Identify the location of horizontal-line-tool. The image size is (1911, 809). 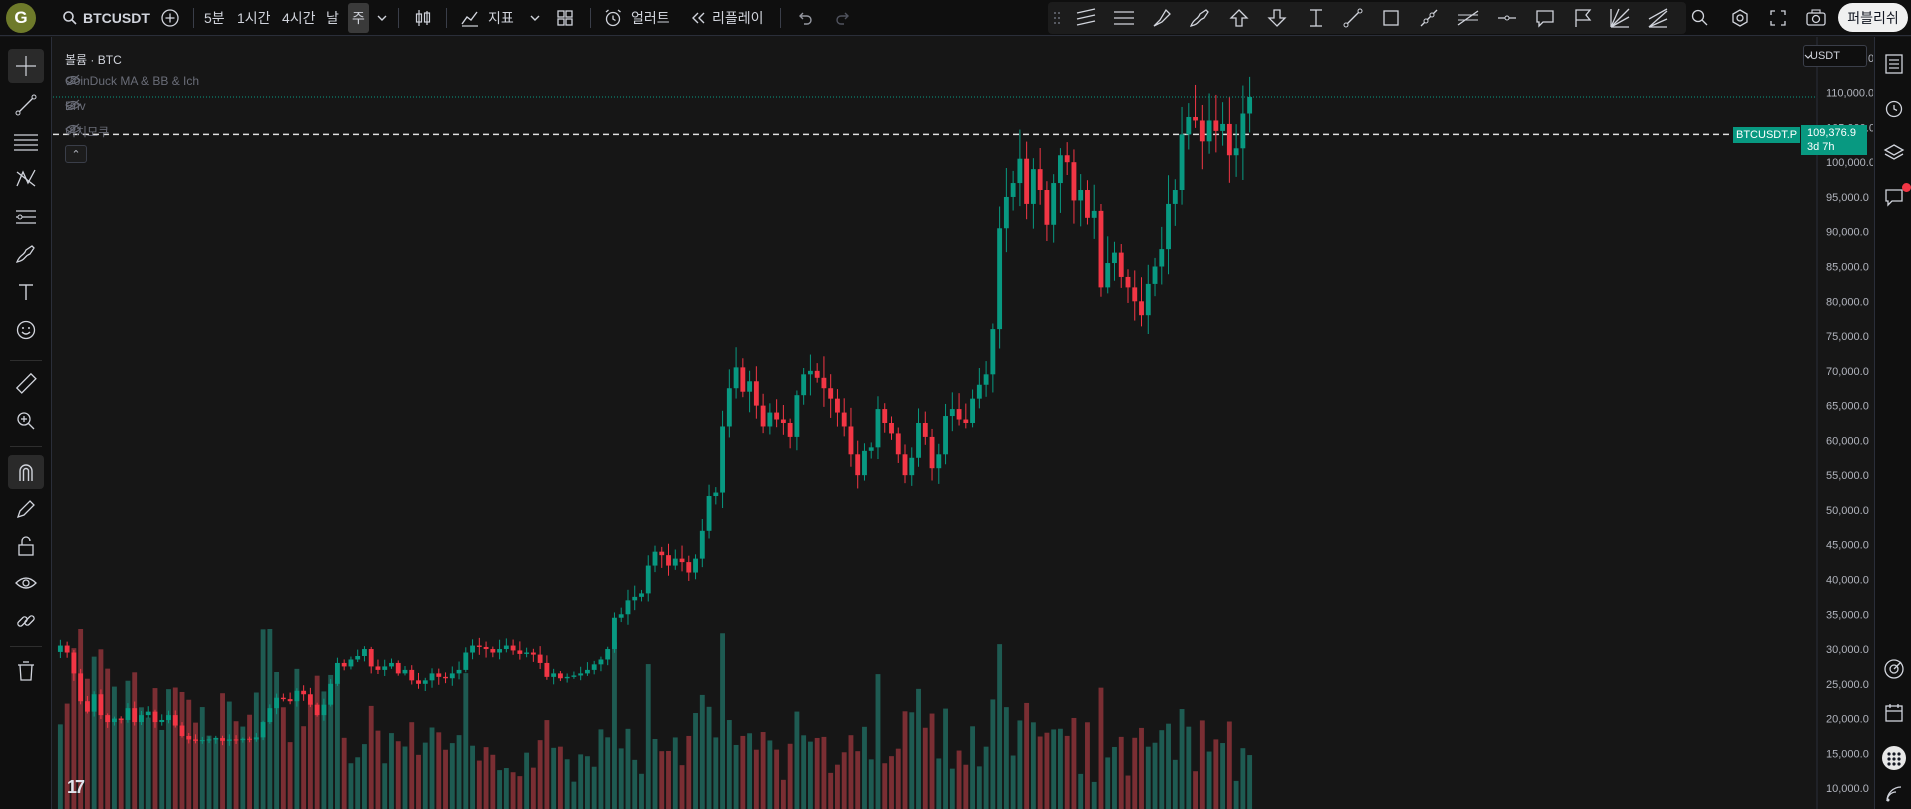
(1507, 18).